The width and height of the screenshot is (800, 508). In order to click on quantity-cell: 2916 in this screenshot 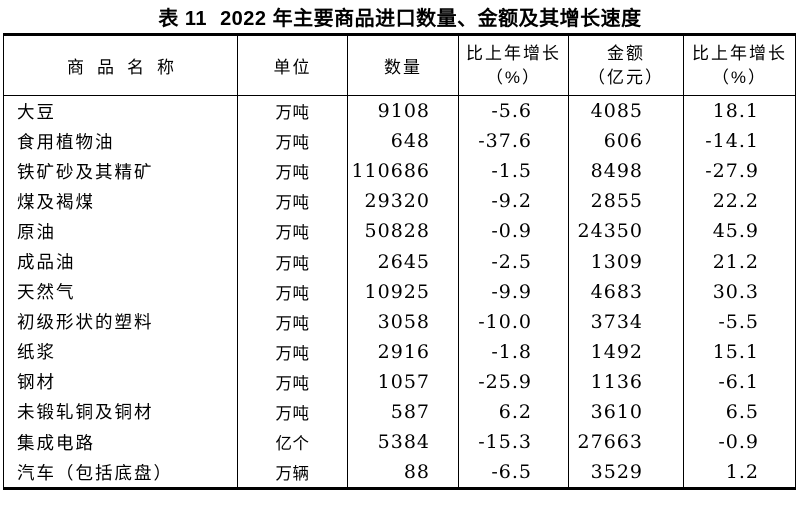, I will do `click(403, 351)`.